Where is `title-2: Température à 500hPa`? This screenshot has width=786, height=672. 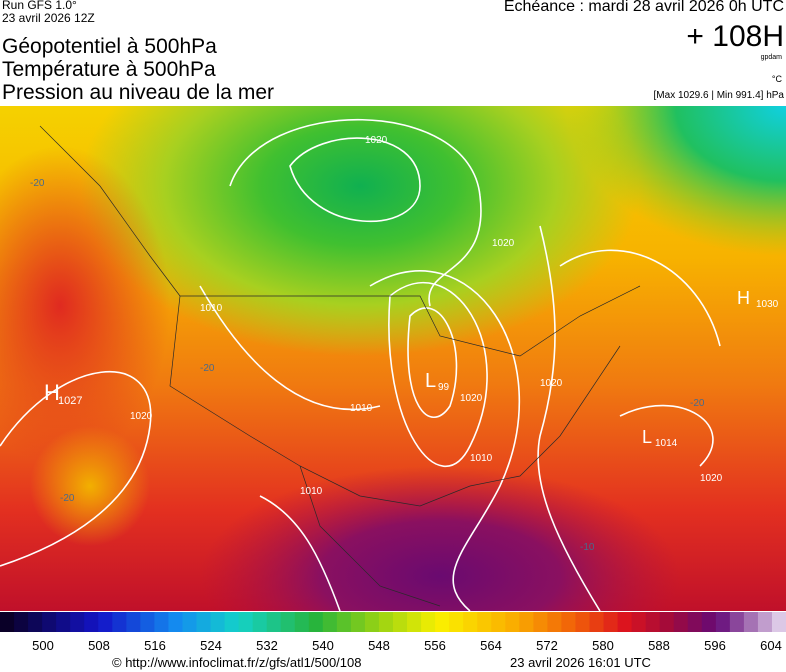 title-2: Température à 500hPa is located at coordinates (109, 69).